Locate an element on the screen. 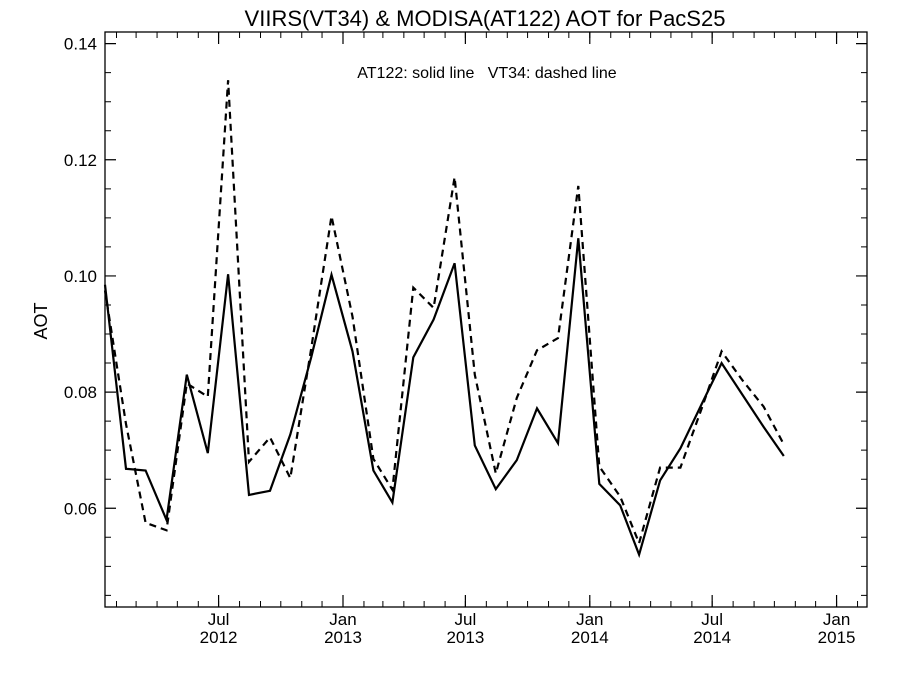 This screenshot has height=675, width=900. y-tick-label: 0.12 is located at coordinates (80, 160).